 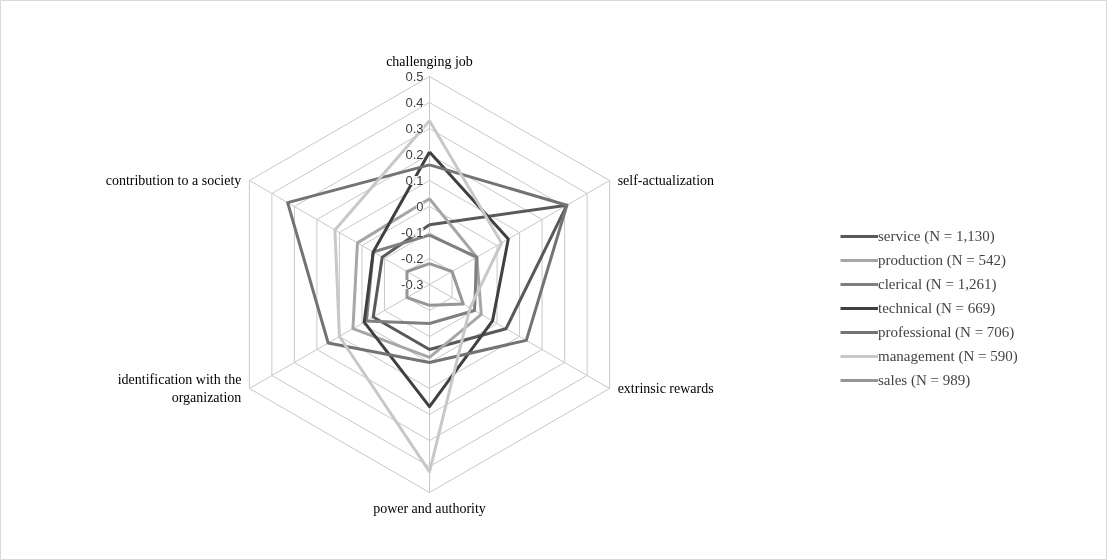 What do you see at coordinates (936, 236) in the screenshot?
I see `legend-label: service (N = 1,130)` at bounding box center [936, 236].